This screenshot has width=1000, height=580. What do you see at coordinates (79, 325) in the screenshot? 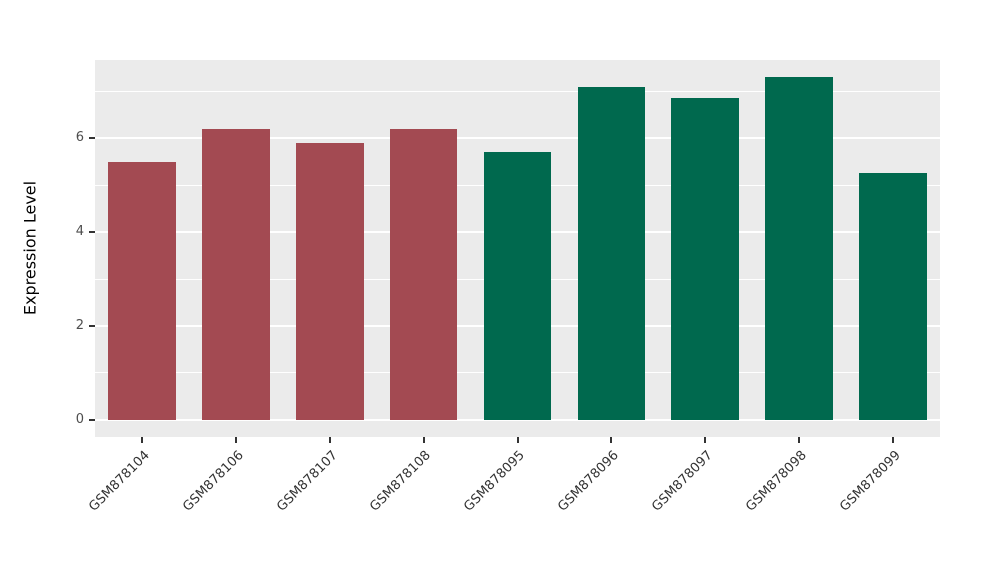
I see `y-tick-label: 2` at bounding box center [79, 325].